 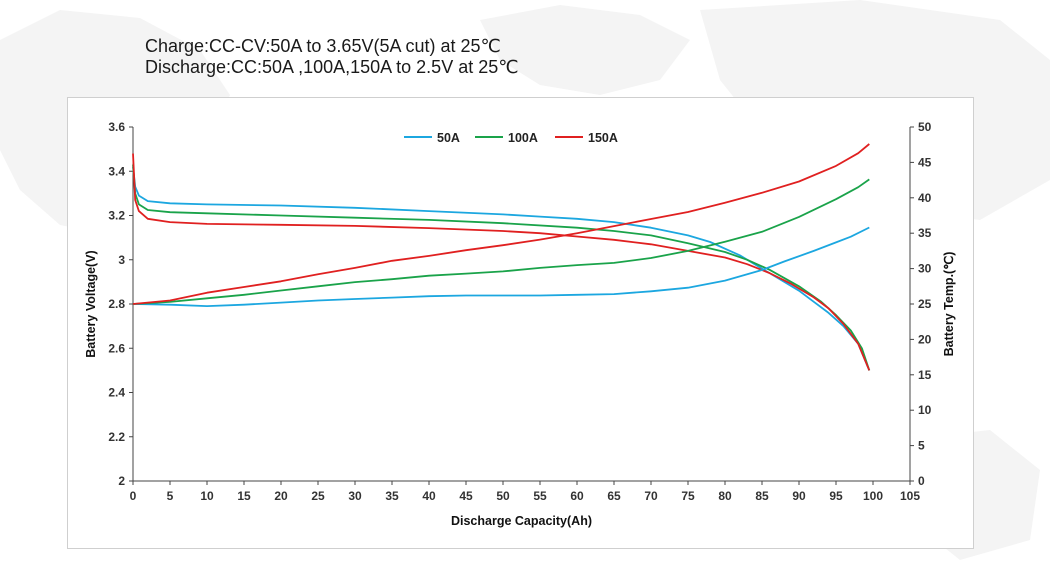 I want to click on x-tick-label: 75, so click(x=688, y=496).